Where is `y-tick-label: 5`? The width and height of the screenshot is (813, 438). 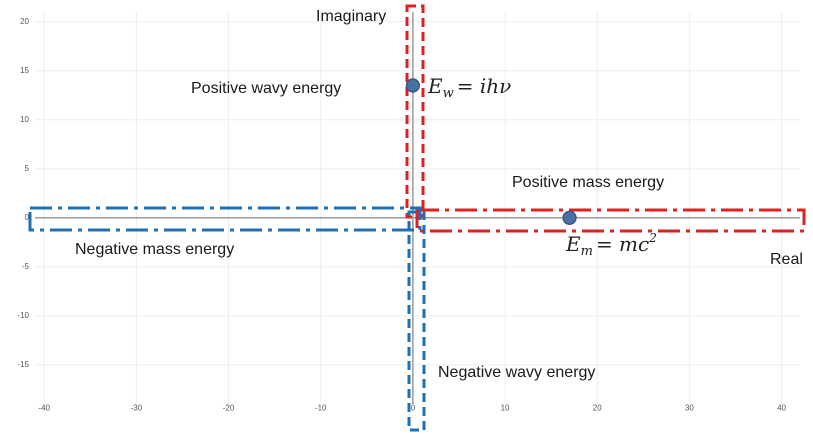 y-tick-label: 5 is located at coordinates (27, 168).